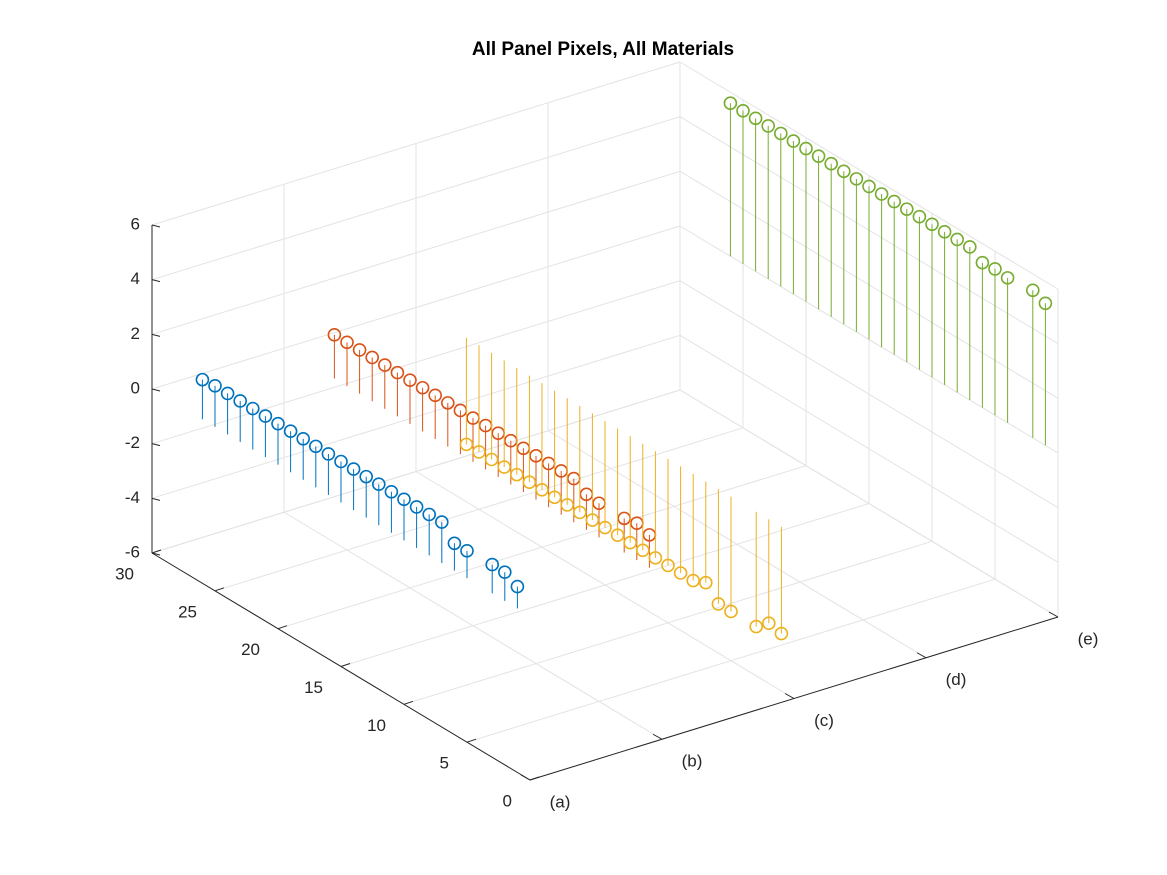 Image resolution: width=1167 pixels, height=875 pixels. What do you see at coordinates (507, 800) in the screenshot?
I see `y-tick-label: 0` at bounding box center [507, 800].